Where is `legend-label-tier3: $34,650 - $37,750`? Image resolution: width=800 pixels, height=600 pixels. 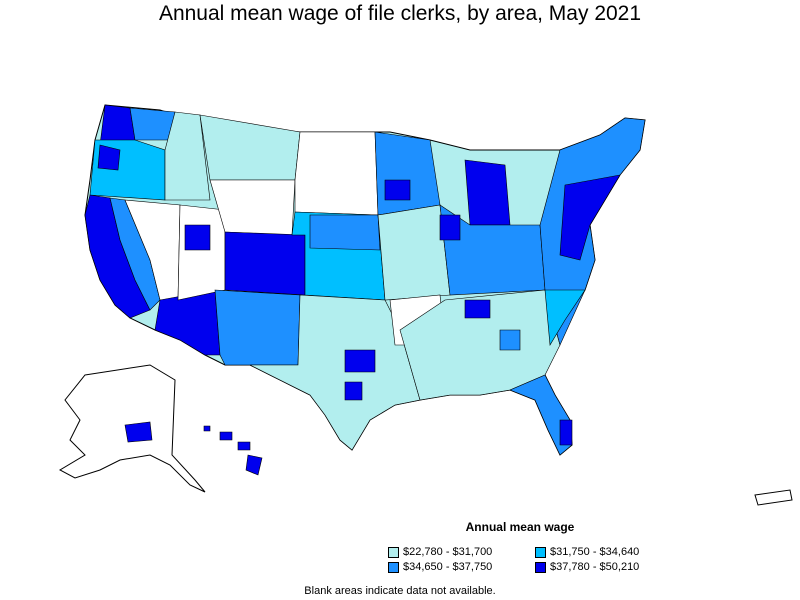 legend-label-tier3: $34,650 - $37,750 is located at coordinates (448, 567).